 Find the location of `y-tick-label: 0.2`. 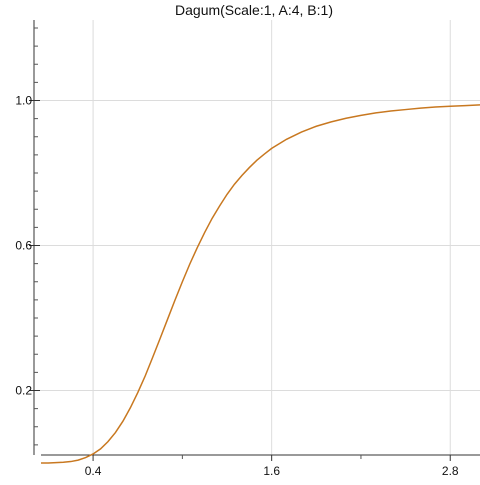

y-tick-label: 0.2 is located at coordinates (23, 391).